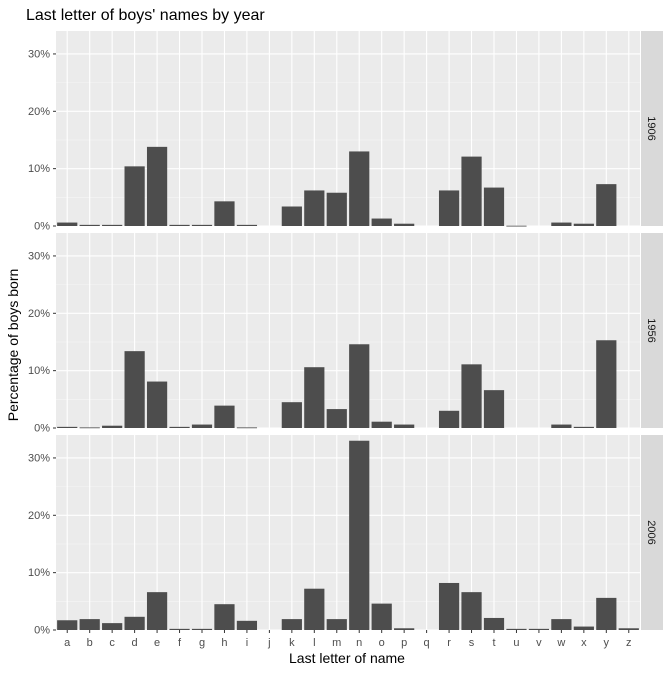  Describe the element at coordinates (472, 643) in the screenshot. I see `x-tick-label-s: s` at that location.